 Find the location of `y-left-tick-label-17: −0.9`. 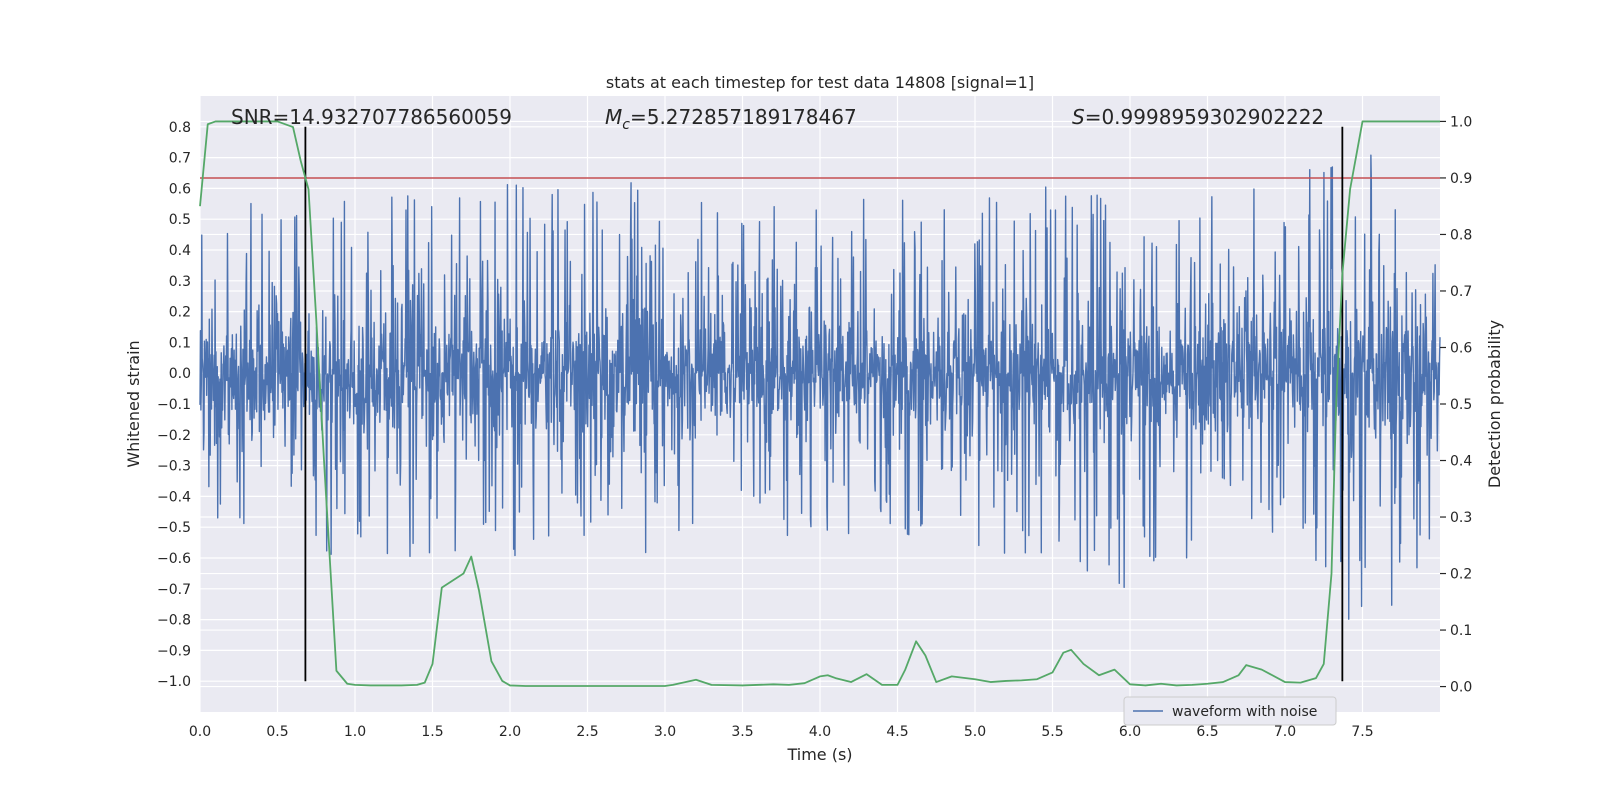

y-left-tick-label-17: −0.9 is located at coordinates (174, 651).